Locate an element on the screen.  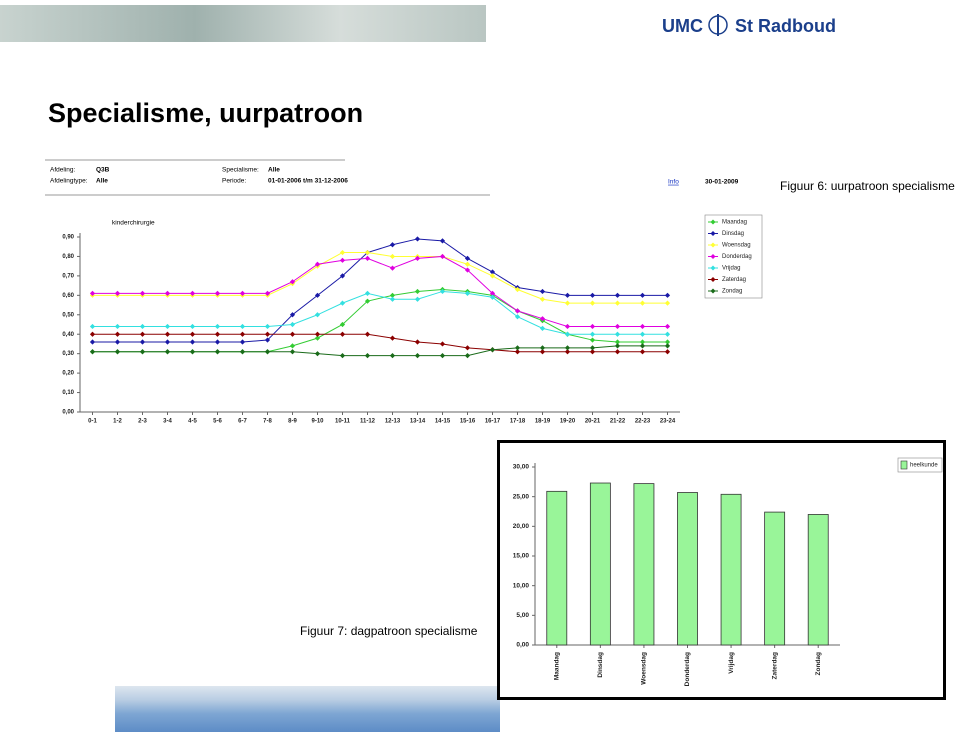
legend-swatch is located at coordinates (904, 465).